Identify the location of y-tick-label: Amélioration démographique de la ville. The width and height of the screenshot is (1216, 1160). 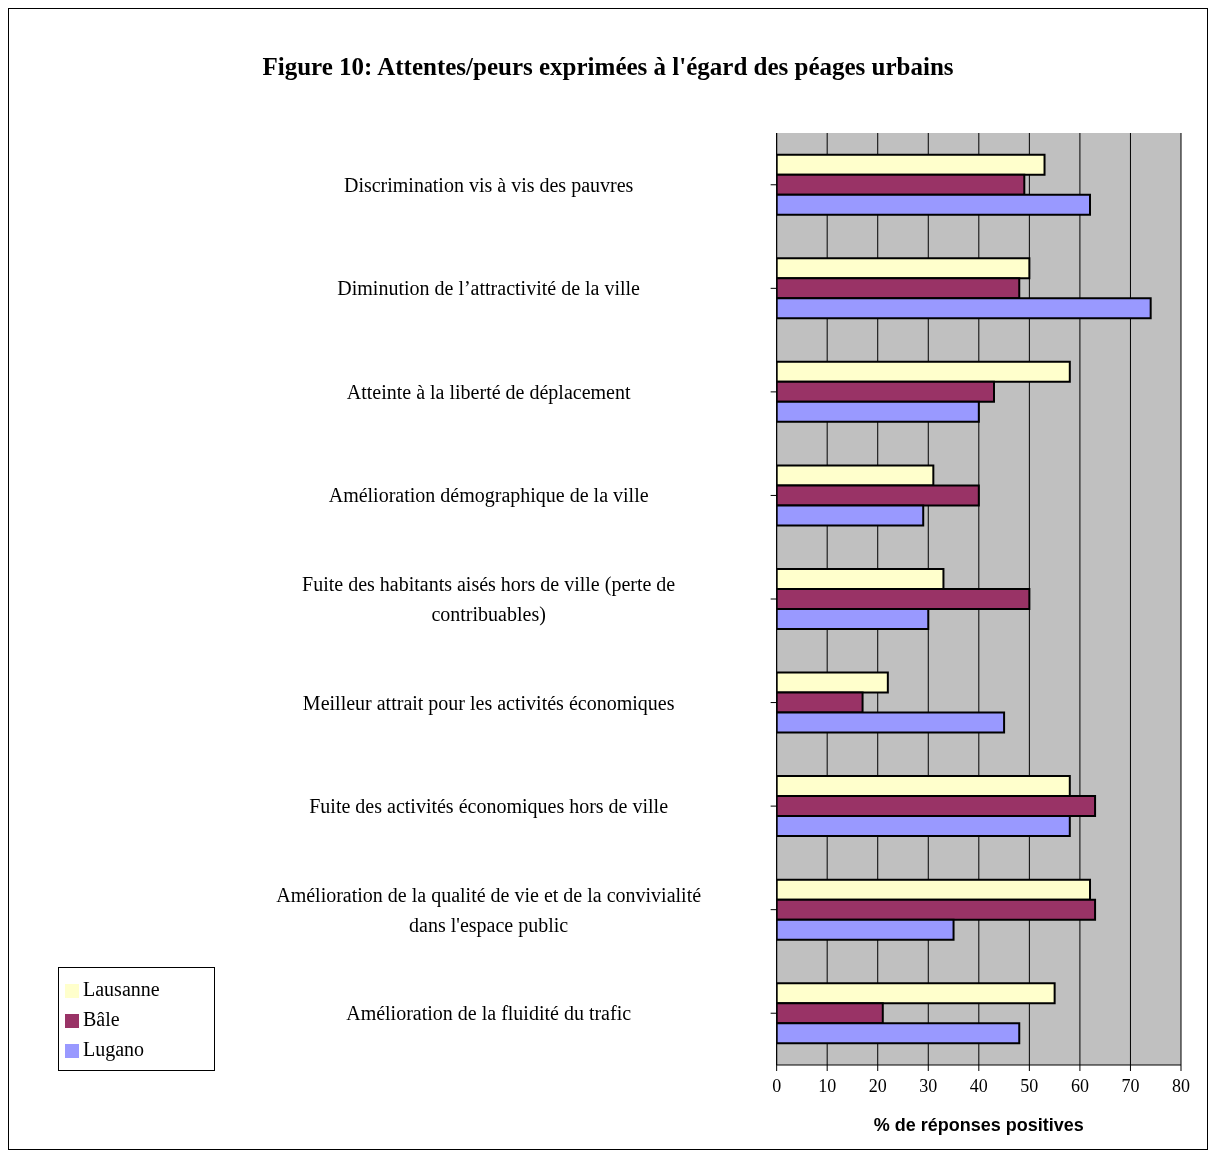
(488, 496).